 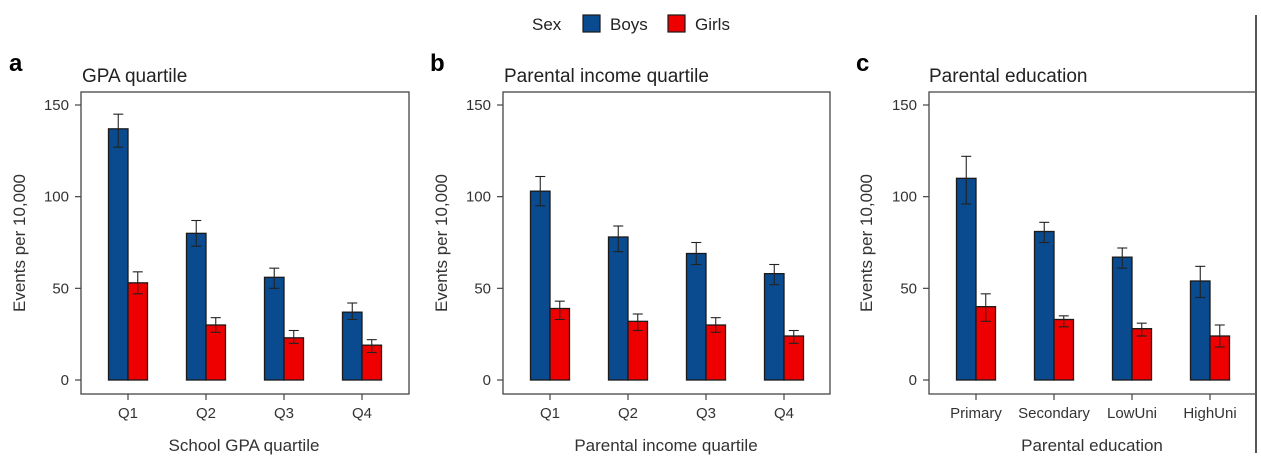 I want to click on legend-label-boys: Boys, so click(x=629, y=24).